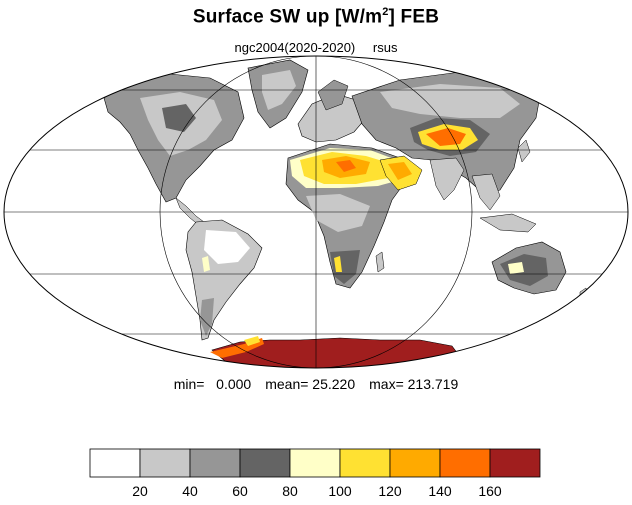  I want to click on stats-line: min= 0.000 mean= 25.220 max= 213.719, so click(316, 384).